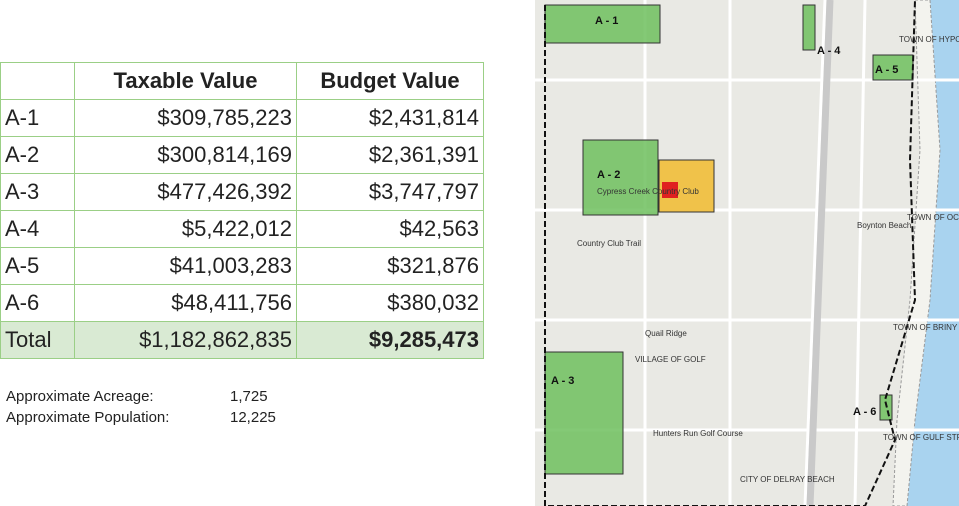 This screenshot has width=959, height=506. Describe the element at coordinates (390, 192) in the screenshot. I see `value-cell: $3,747,797` at that location.